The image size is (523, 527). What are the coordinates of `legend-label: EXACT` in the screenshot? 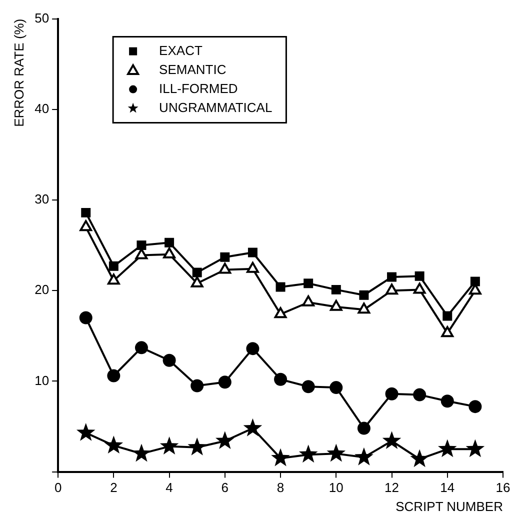 It's located at (180, 50).